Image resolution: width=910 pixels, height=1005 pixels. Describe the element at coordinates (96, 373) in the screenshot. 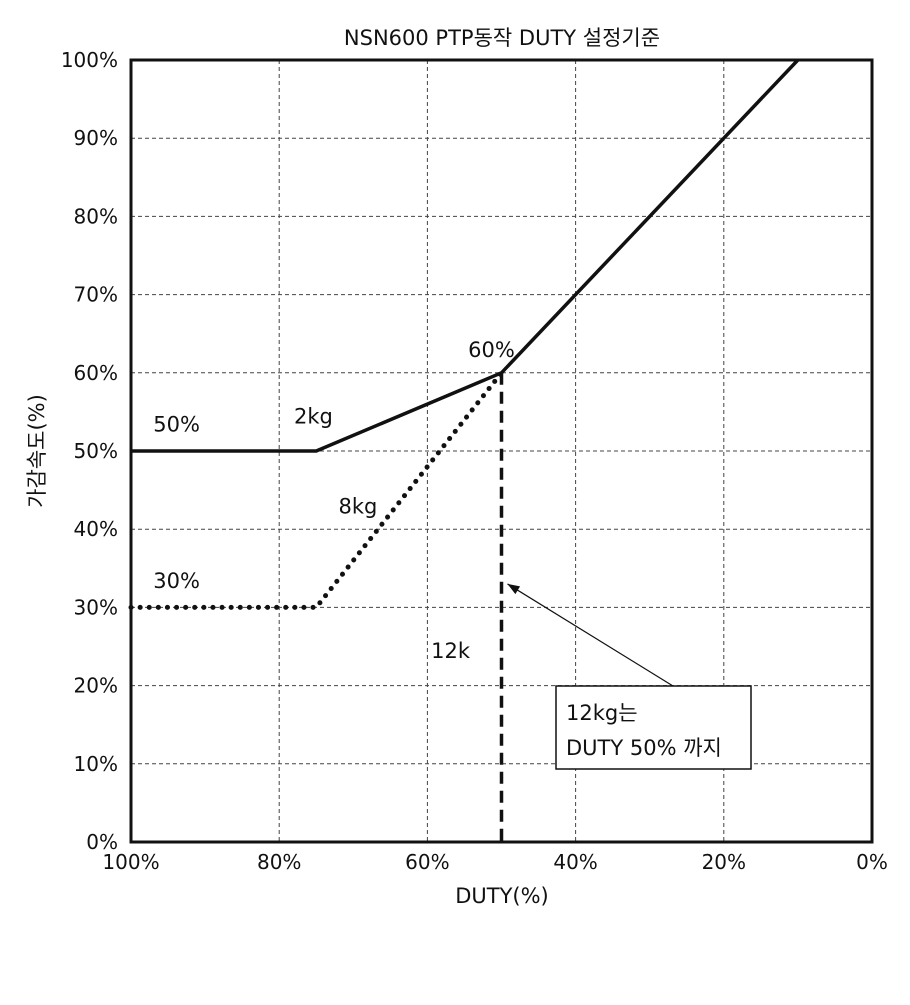

I see `y-tick-label: 60%` at that location.